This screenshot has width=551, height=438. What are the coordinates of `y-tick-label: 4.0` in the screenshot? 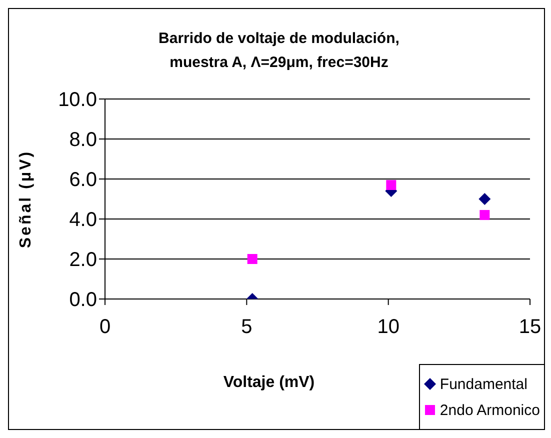 It's located at (83, 220).